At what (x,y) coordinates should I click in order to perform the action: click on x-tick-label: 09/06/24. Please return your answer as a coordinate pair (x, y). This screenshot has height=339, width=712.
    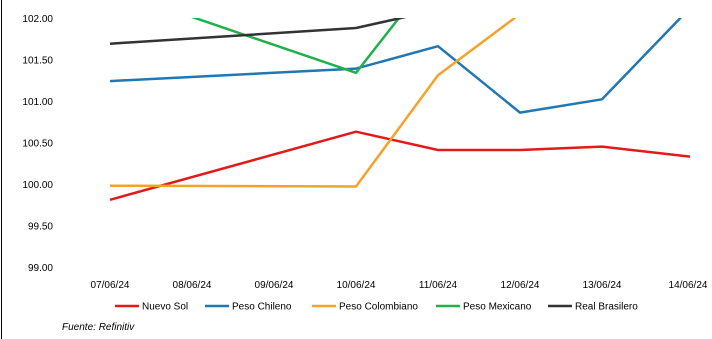
    Looking at the image, I should click on (274, 285).